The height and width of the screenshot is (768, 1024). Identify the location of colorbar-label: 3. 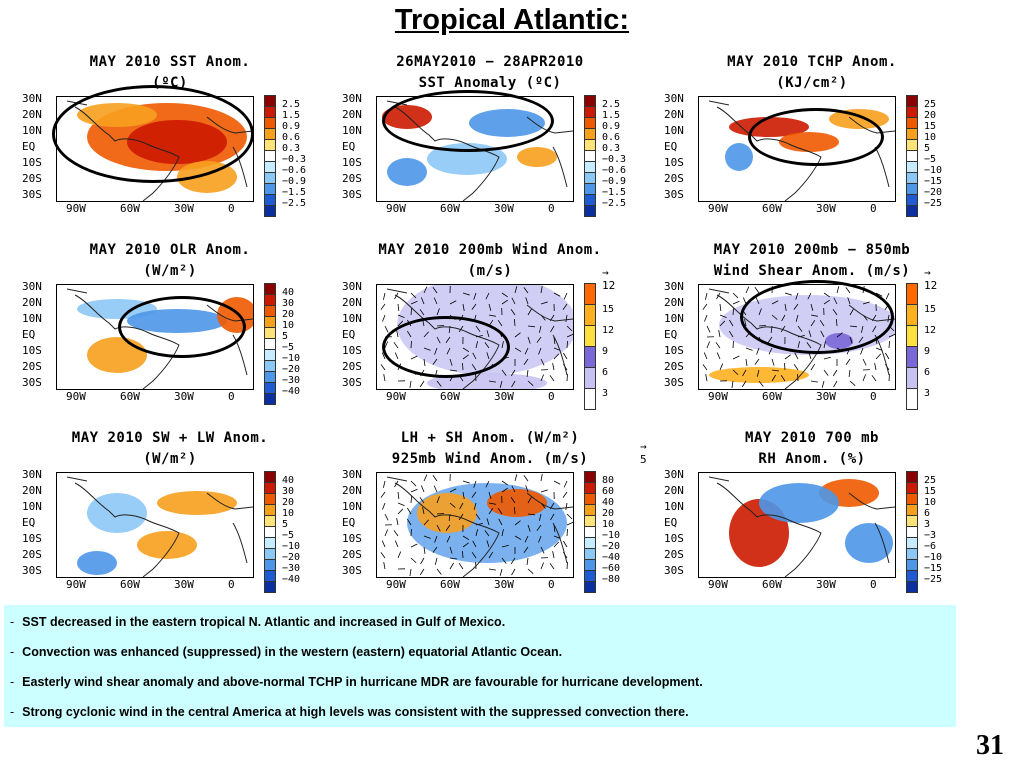
(927, 524).